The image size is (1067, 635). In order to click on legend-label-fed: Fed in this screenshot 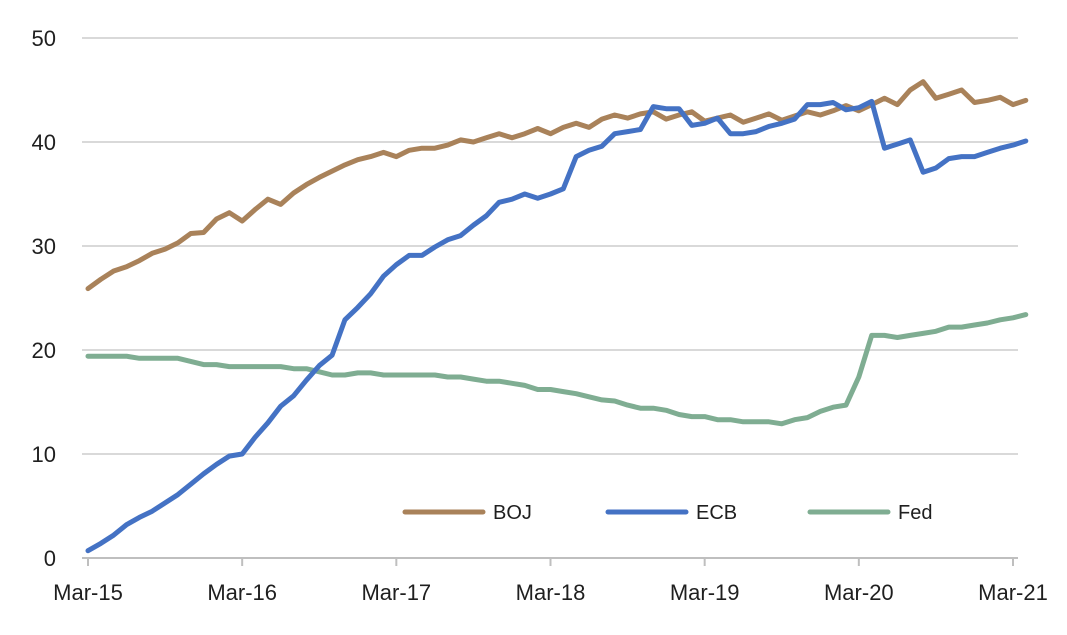, I will do `click(915, 513)`.